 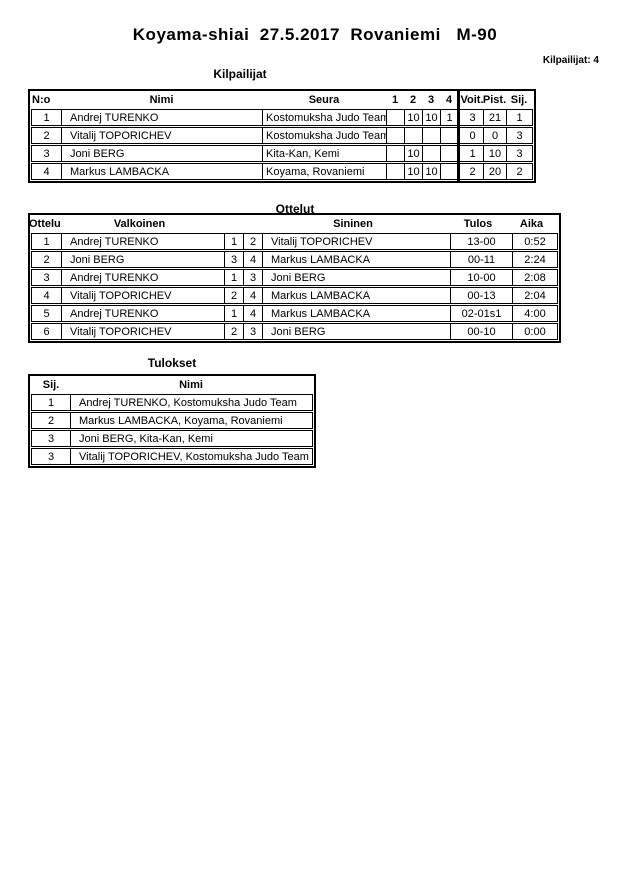 What do you see at coordinates (494, 171) in the screenshot?
I see `competitor-points: 20` at bounding box center [494, 171].